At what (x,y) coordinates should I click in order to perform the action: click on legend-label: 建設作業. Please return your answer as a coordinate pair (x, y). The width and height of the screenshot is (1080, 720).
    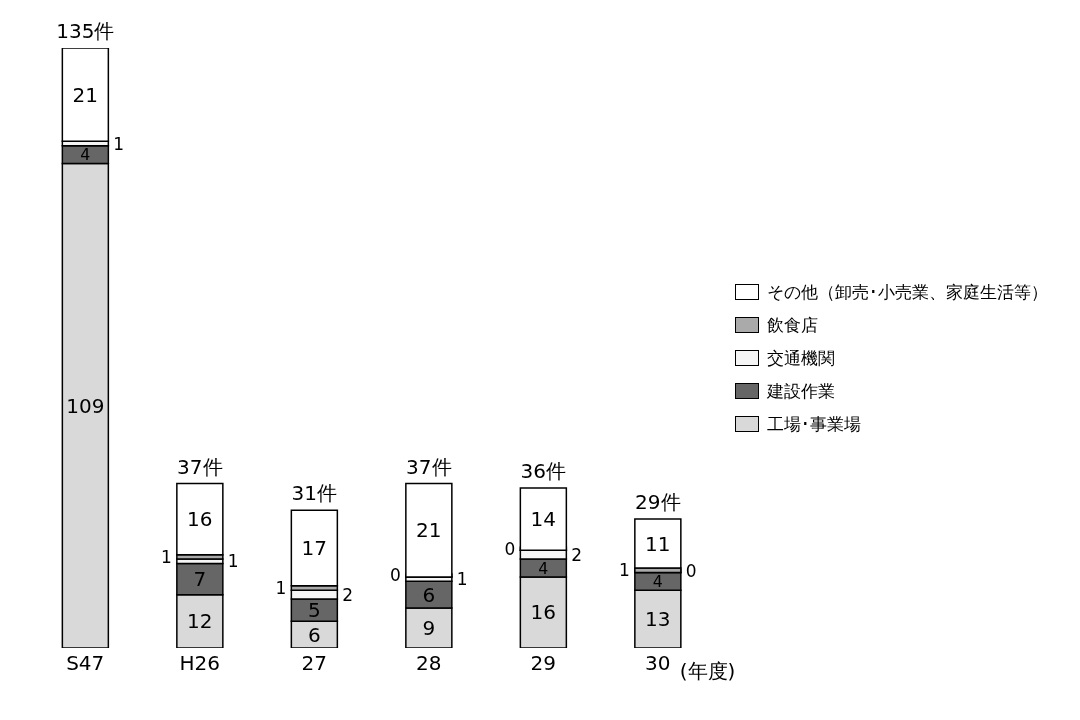
    Looking at the image, I should click on (801, 391).